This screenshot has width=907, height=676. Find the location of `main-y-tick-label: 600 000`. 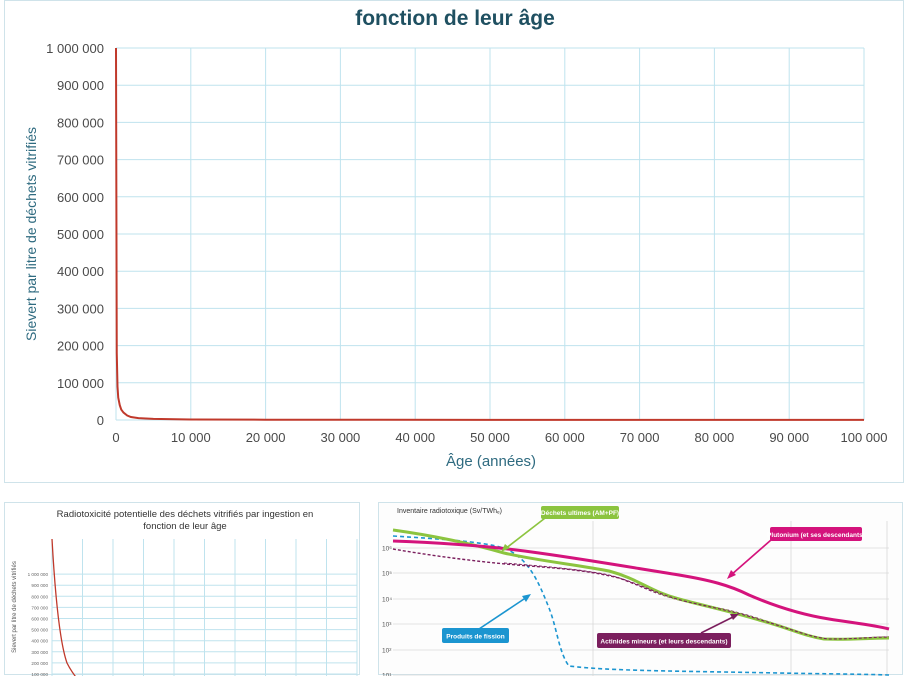

main-y-tick-label: 600 000 is located at coordinates (80, 197).